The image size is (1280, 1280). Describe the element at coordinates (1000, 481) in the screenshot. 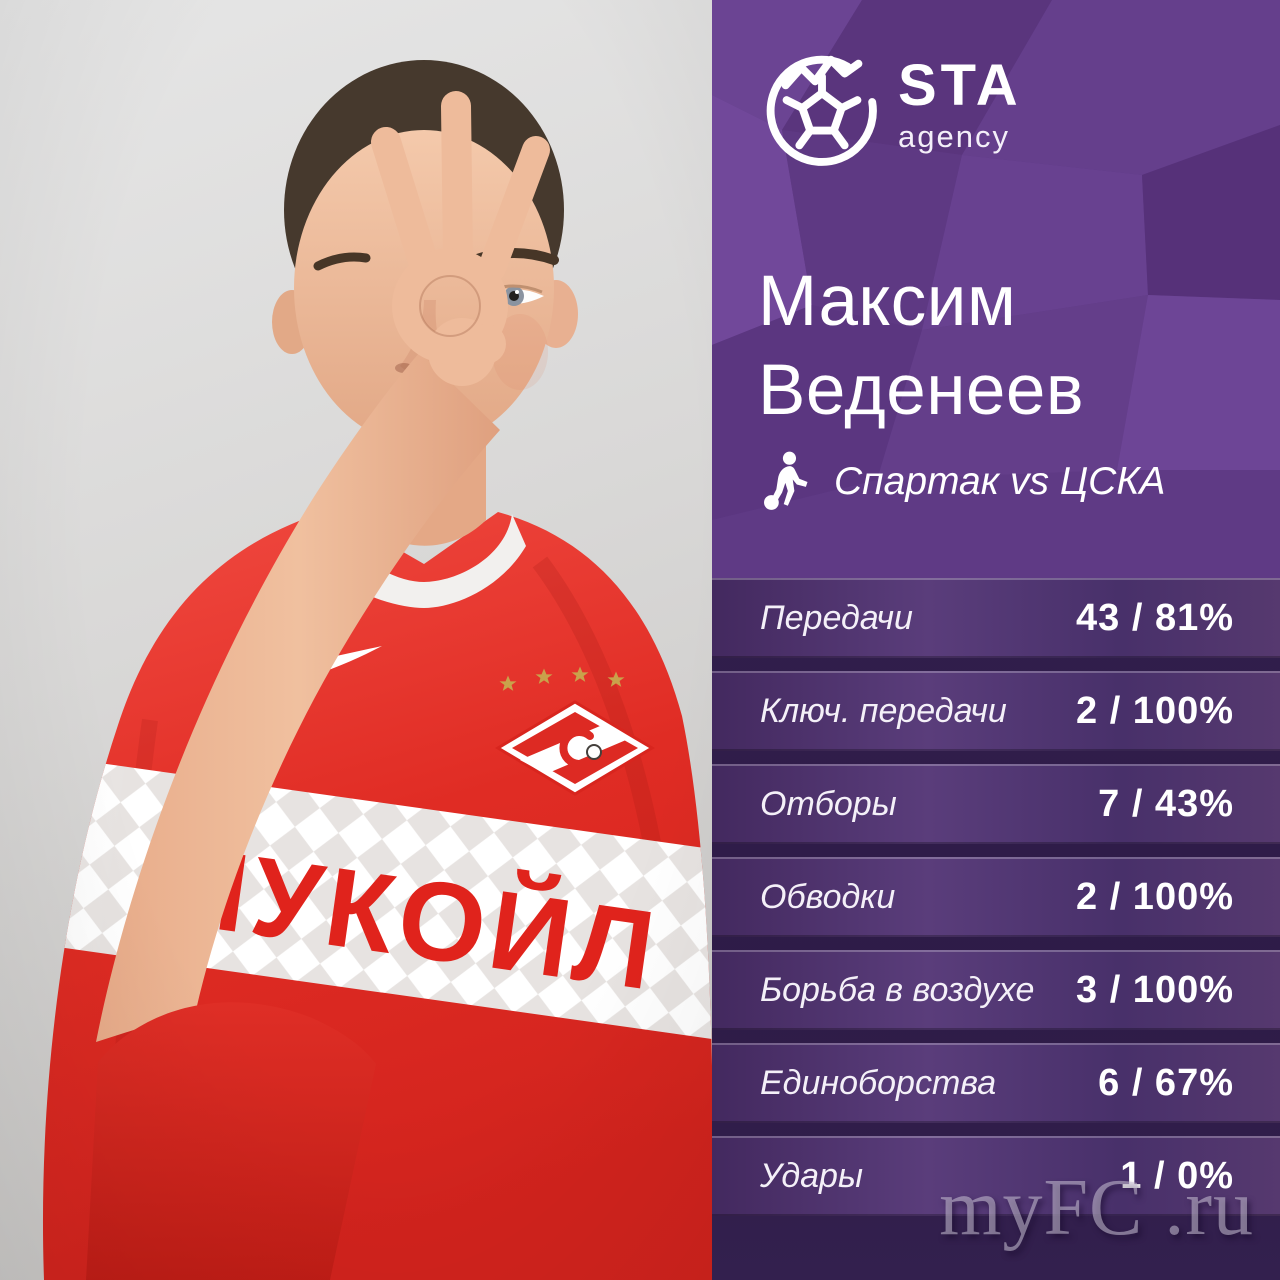

I see `match-label: Спартак vs ЦСКА` at that location.